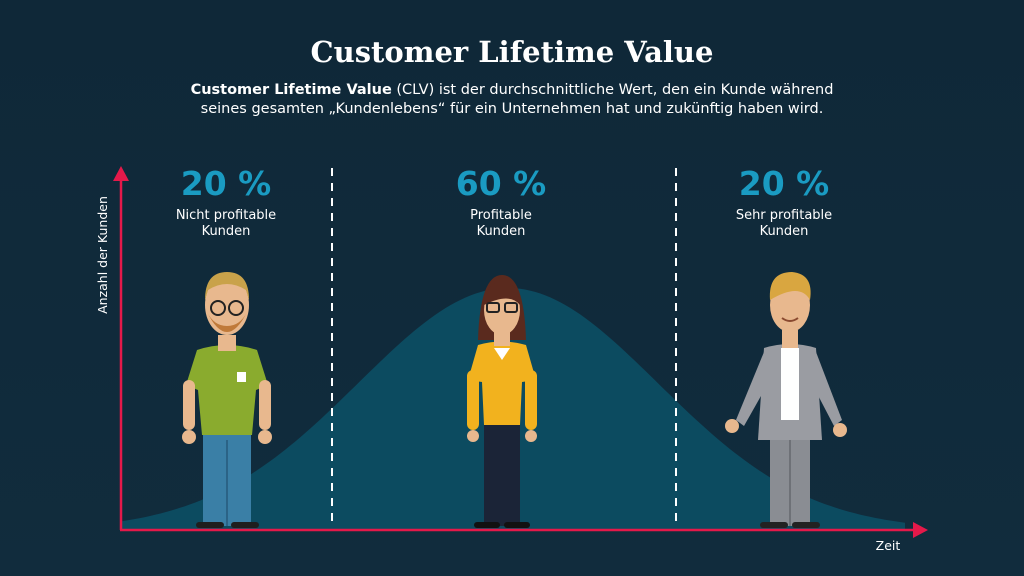 The width and height of the screenshot is (1024, 576). Describe the element at coordinates (888, 545) in the screenshot. I see `x-axis-label: Zeit` at that location.